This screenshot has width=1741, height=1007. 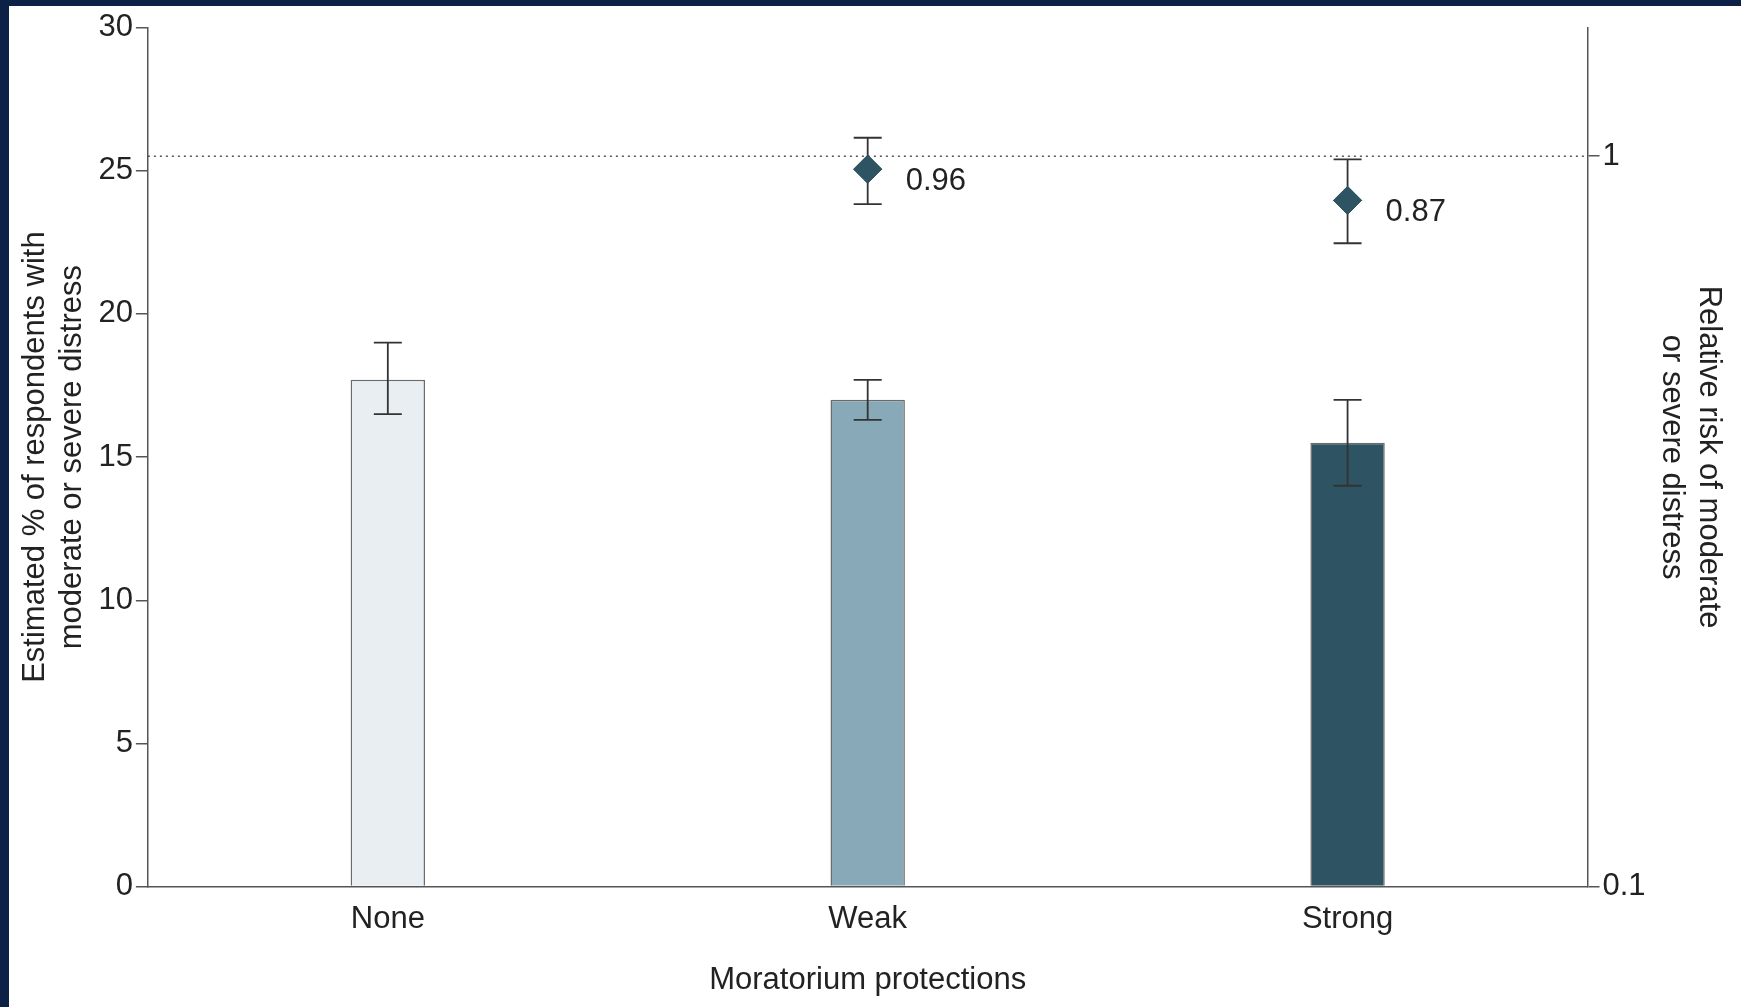 I want to click on y-tick-label: 5, so click(x=124, y=741).